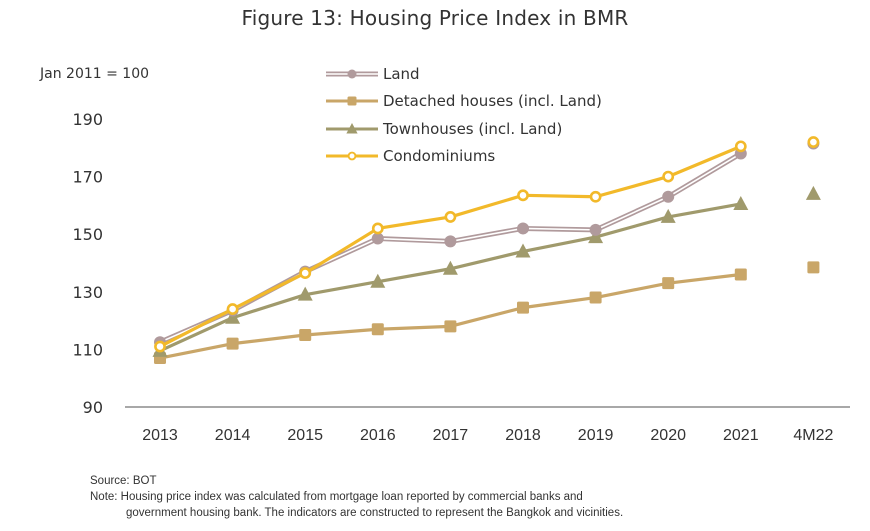  What do you see at coordinates (492, 101) in the screenshot?
I see `legend-label: Detached houses (incl. Land)` at bounding box center [492, 101].